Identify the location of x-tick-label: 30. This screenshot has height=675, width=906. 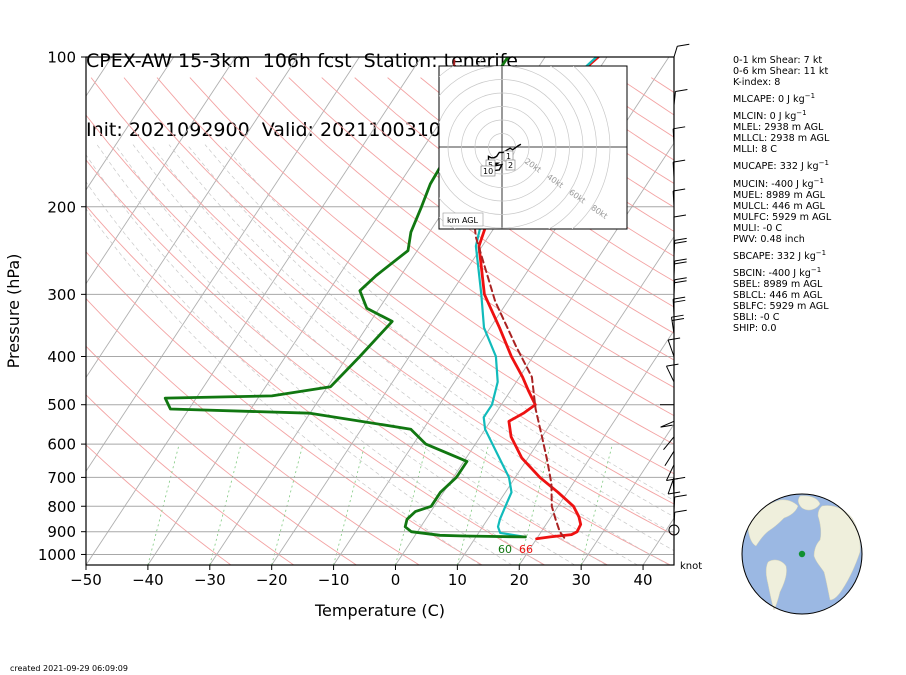
(581, 580).